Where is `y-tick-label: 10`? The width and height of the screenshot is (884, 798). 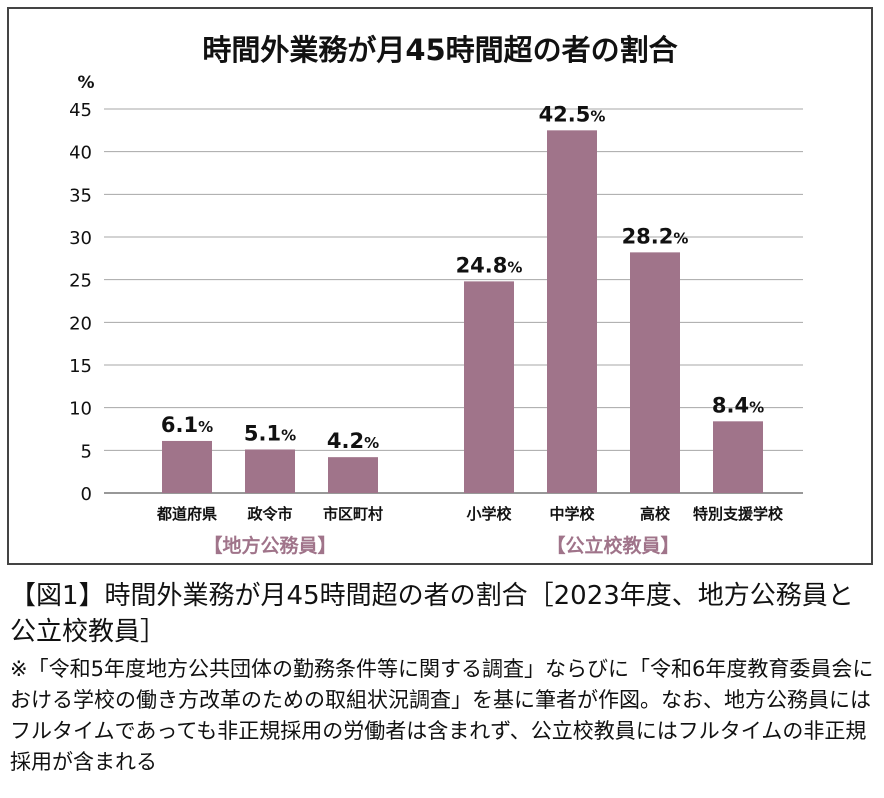
y-tick-label: 10 is located at coordinates (80, 409).